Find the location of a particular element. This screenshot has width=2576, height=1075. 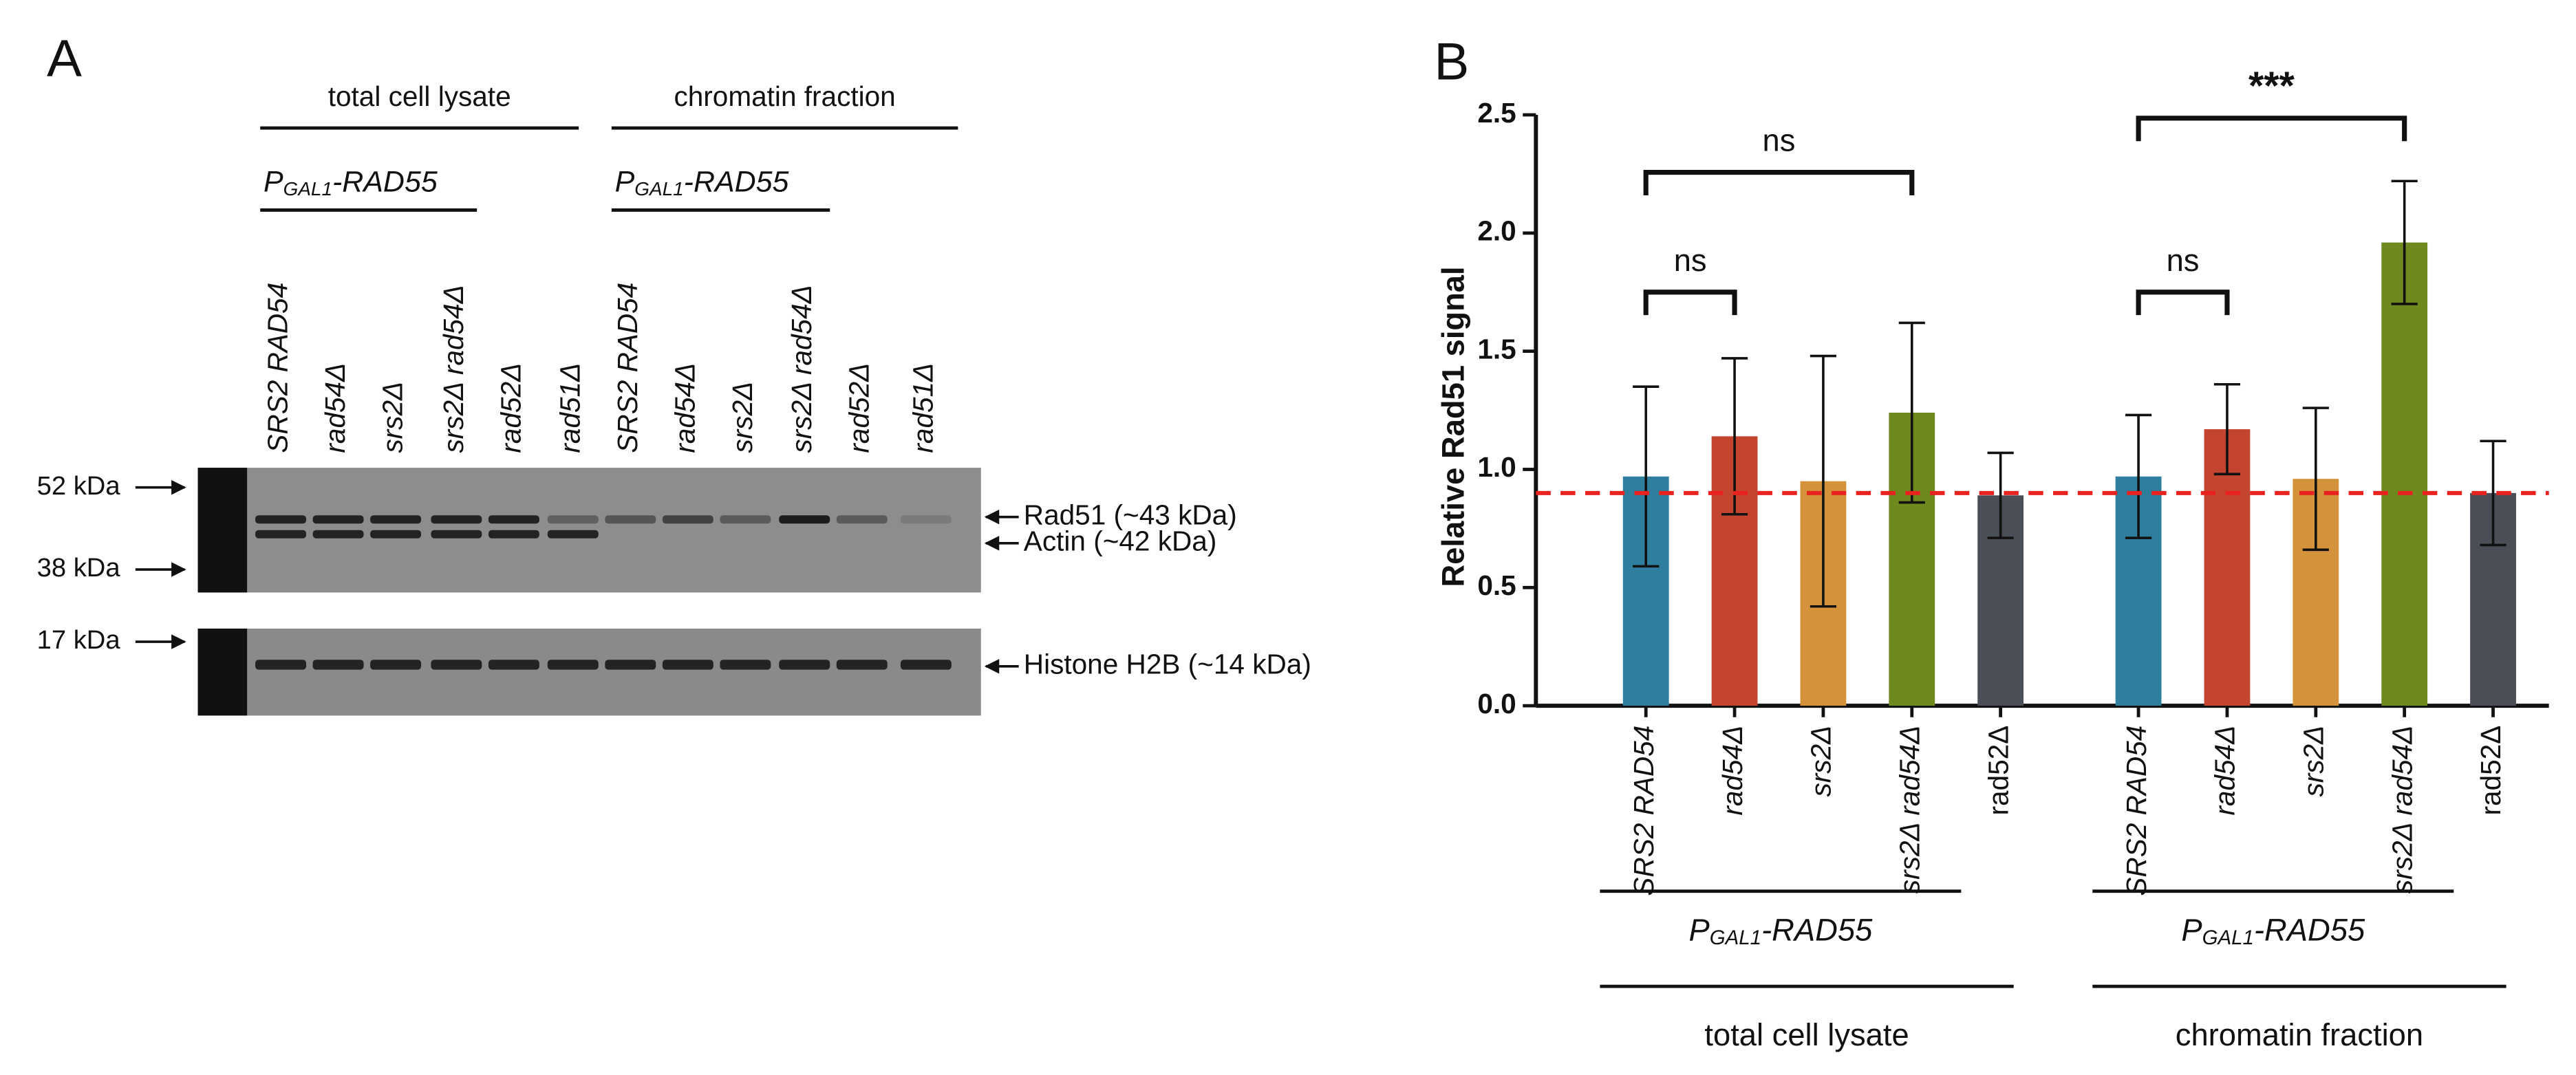

kda-marker: 52 kDa is located at coordinates (79, 486).